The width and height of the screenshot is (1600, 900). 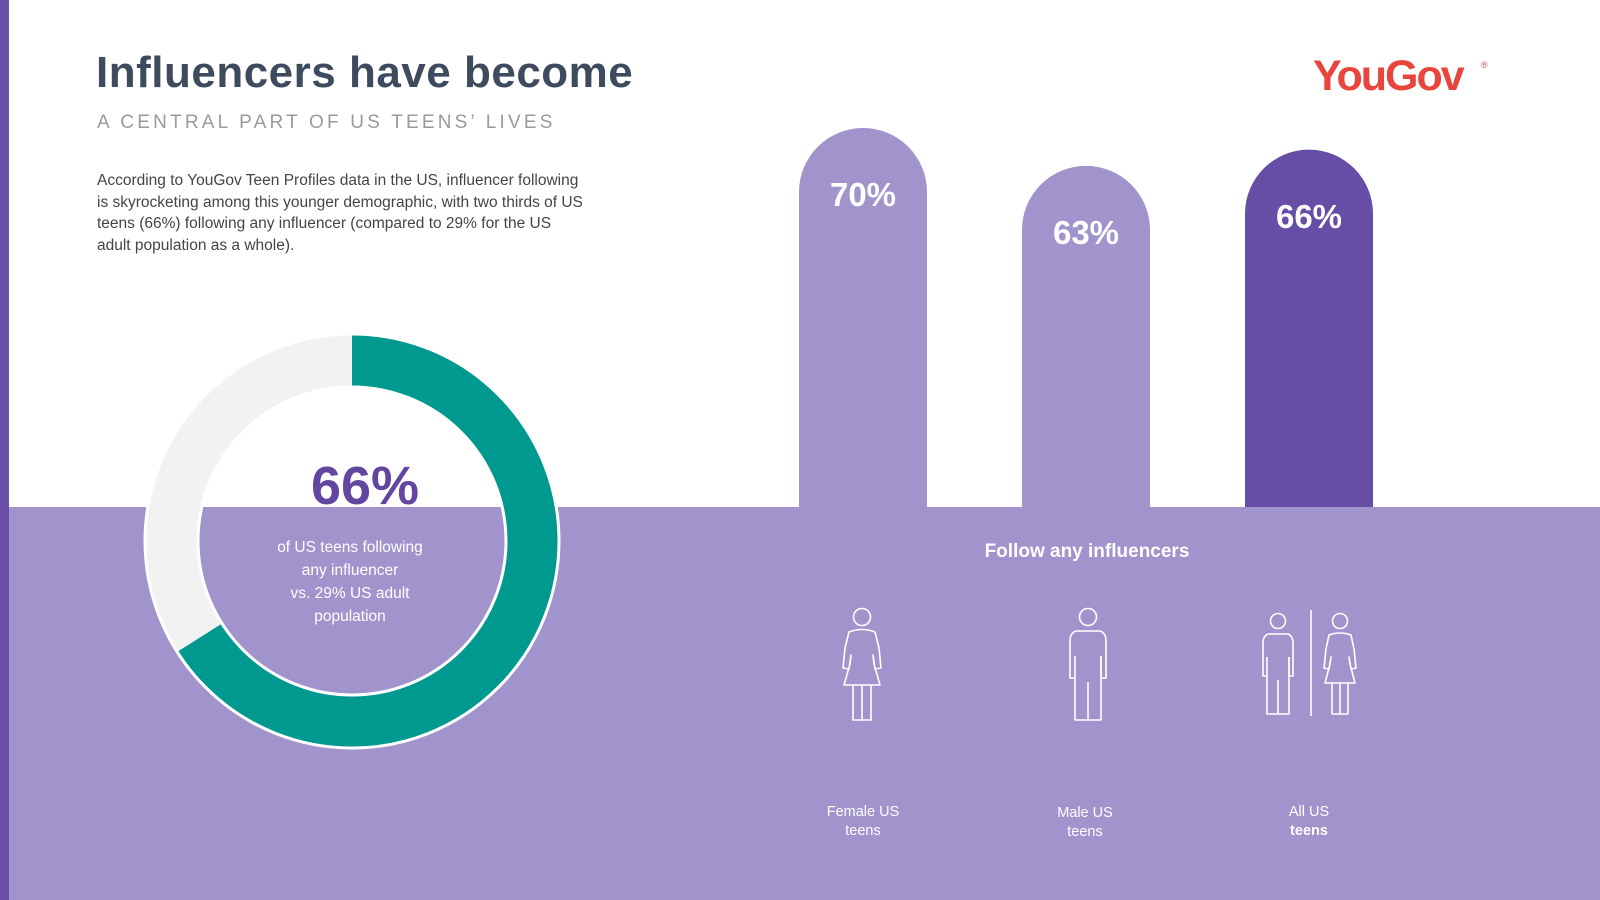 I want to click on bar-value-label: 63%, so click(x=1086, y=232).